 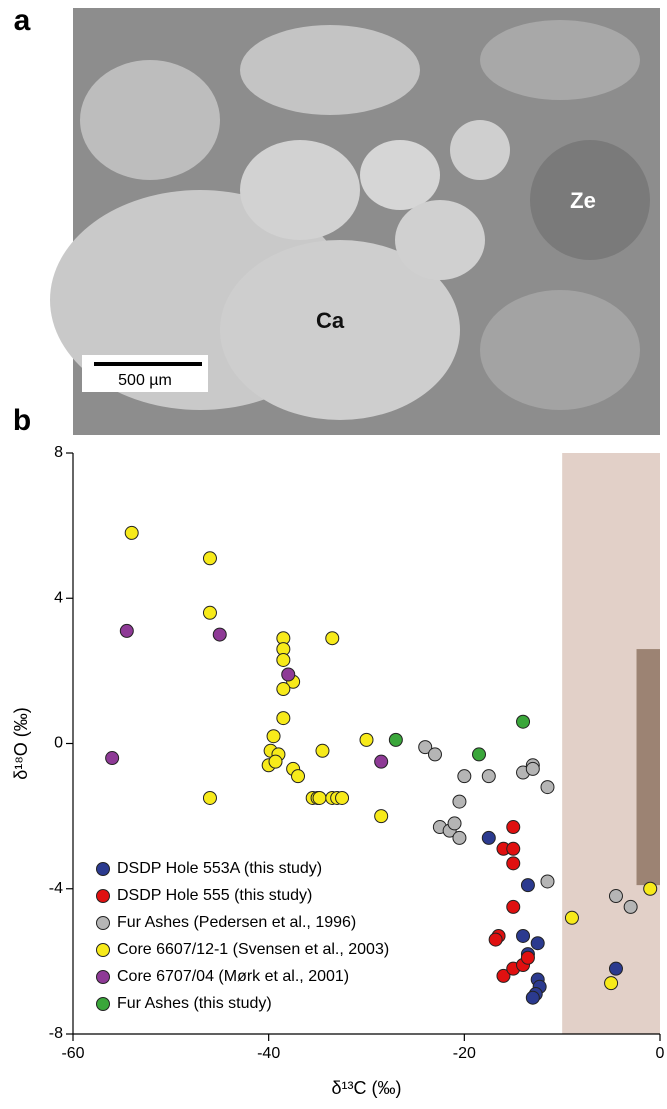 What do you see at coordinates (214, 895) in the screenshot?
I see `legend-label: DSDP Hole 555 (this study)` at bounding box center [214, 895].